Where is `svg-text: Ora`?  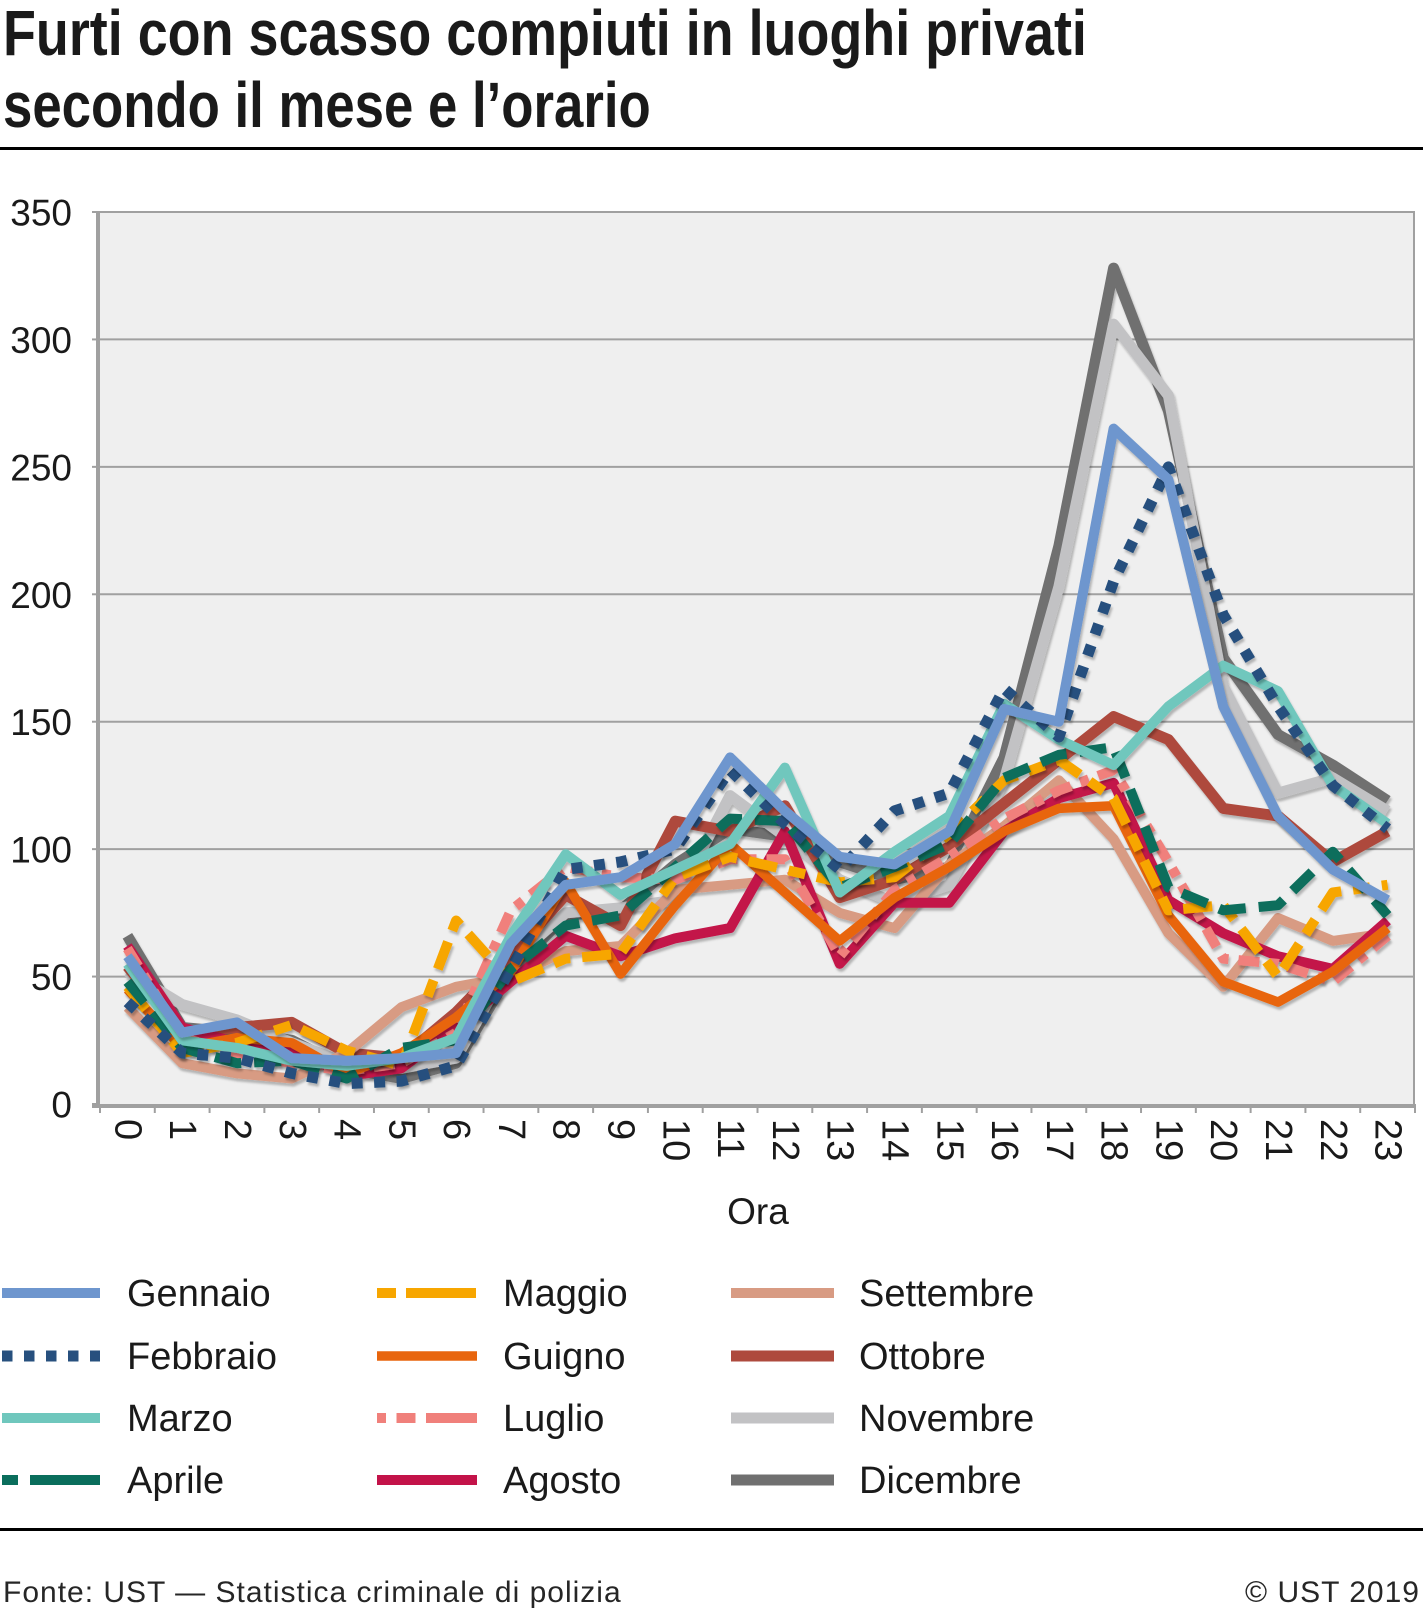
svg-text: Ora is located at coordinates (758, 1211).